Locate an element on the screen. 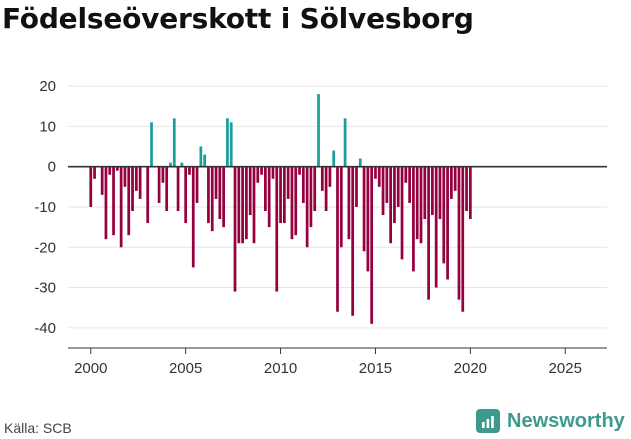 Image resolution: width=631 pixels, height=439 pixels. chart-title: Födelseöverskott i Sölvesborg is located at coordinates (238, 18).